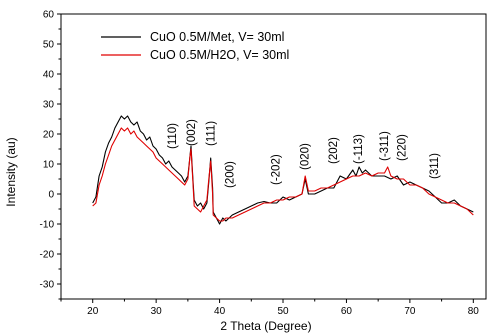  What do you see at coordinates (231, 174) in the screenshot?
I see `peak-label: (200)` at bounding box center [231, 174].